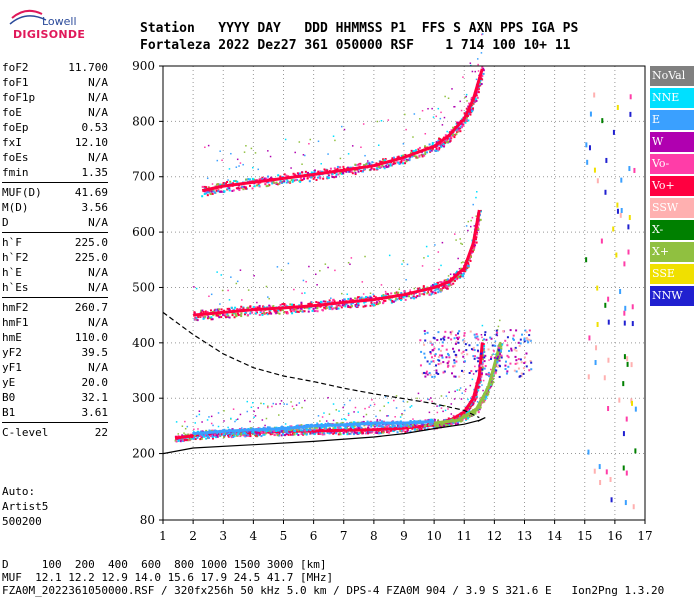  Describe the element at coordinates (672, 76) in the screenshot. I see `legend-item: NoVal` at that location.